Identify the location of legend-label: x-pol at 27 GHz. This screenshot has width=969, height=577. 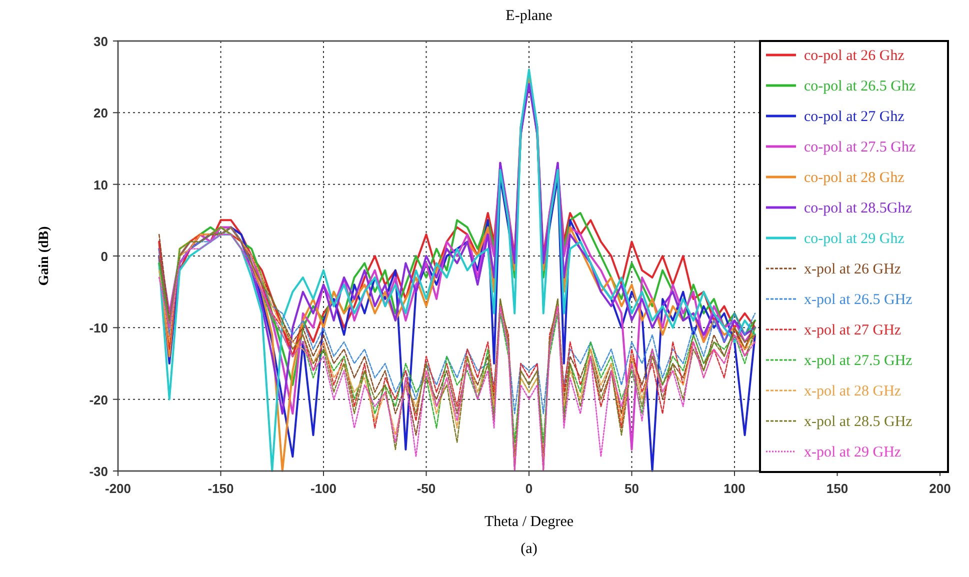
(853, 330).